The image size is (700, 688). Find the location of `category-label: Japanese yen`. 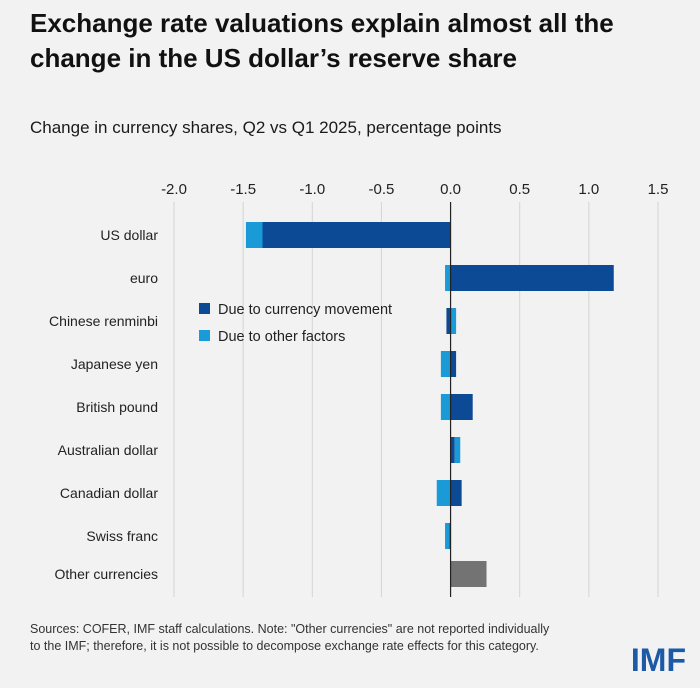

category-label: Japanese yen is located at coordinates (114, 364).